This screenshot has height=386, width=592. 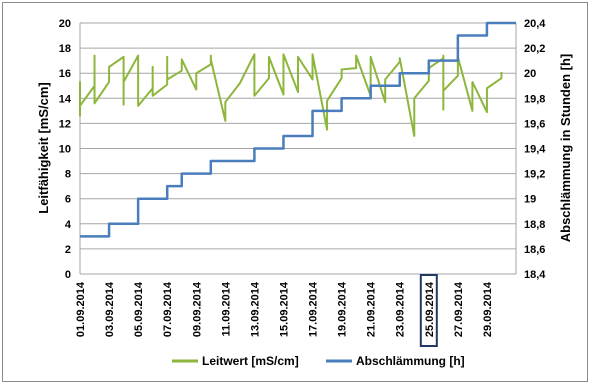 What do you see at coordinates (534, 225) in the screenshot?
I see `y-tick-right: 18,8` at bounding box center [534, 225].